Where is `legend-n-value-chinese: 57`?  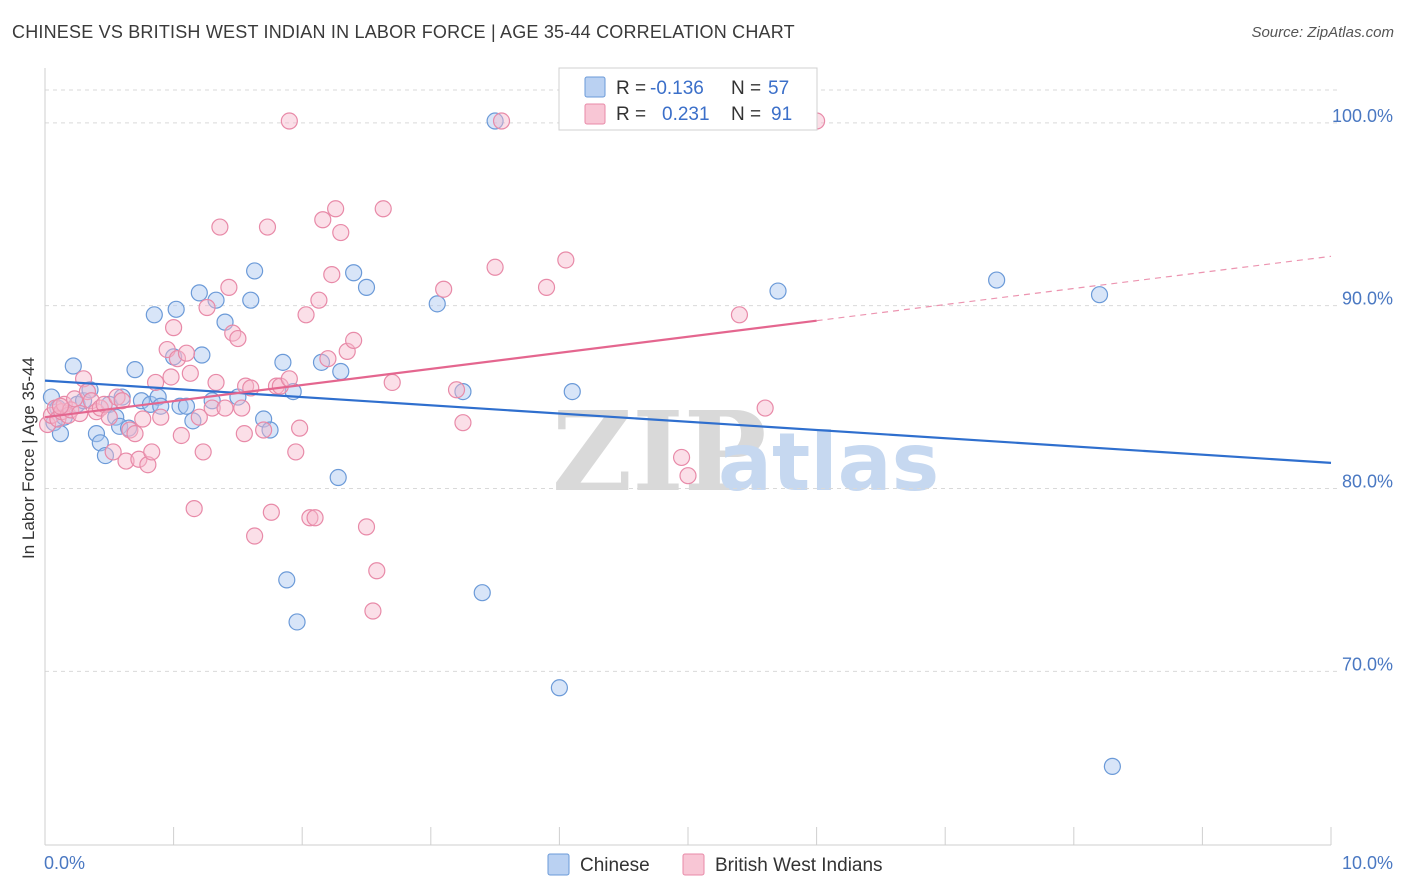
legend-n-value-chinese: 57 is located at coordinates (778, 88).